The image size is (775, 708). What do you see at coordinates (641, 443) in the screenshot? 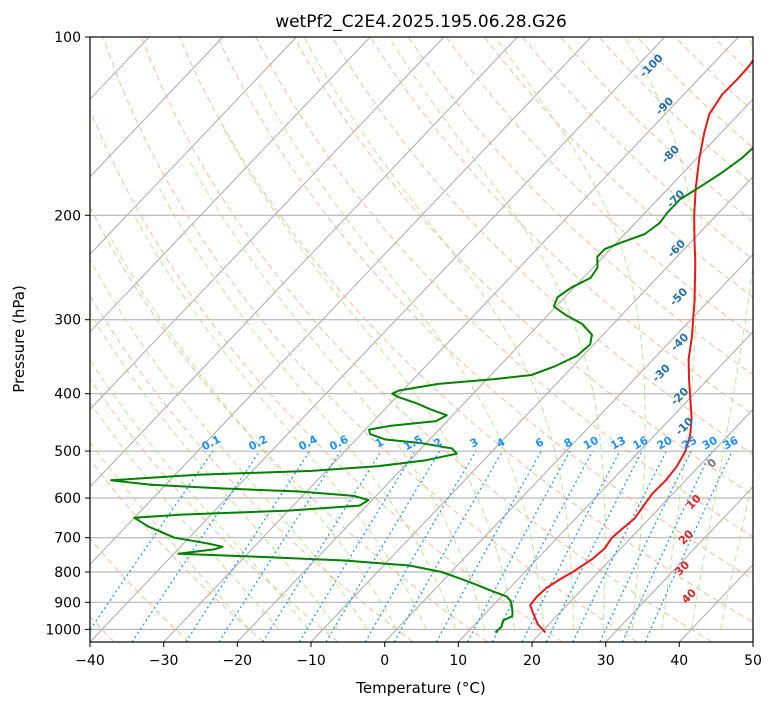
I see `mixing-ratio-label: 16` at bounding box center [641, 443].